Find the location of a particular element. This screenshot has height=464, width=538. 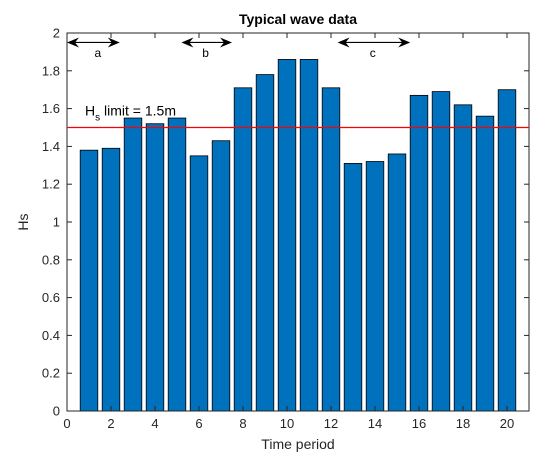

arrowhead-left-c is located at coordinates (343, 42).